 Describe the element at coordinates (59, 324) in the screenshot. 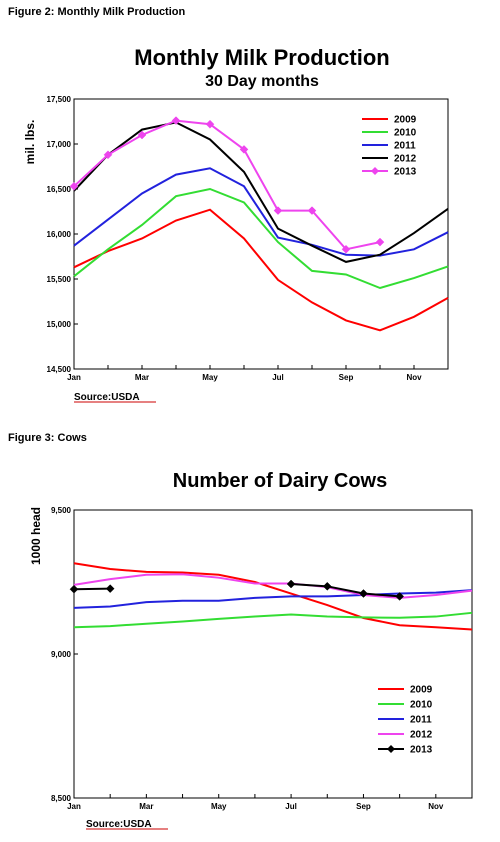

I see `y-tick-label: 15,000` at that location.